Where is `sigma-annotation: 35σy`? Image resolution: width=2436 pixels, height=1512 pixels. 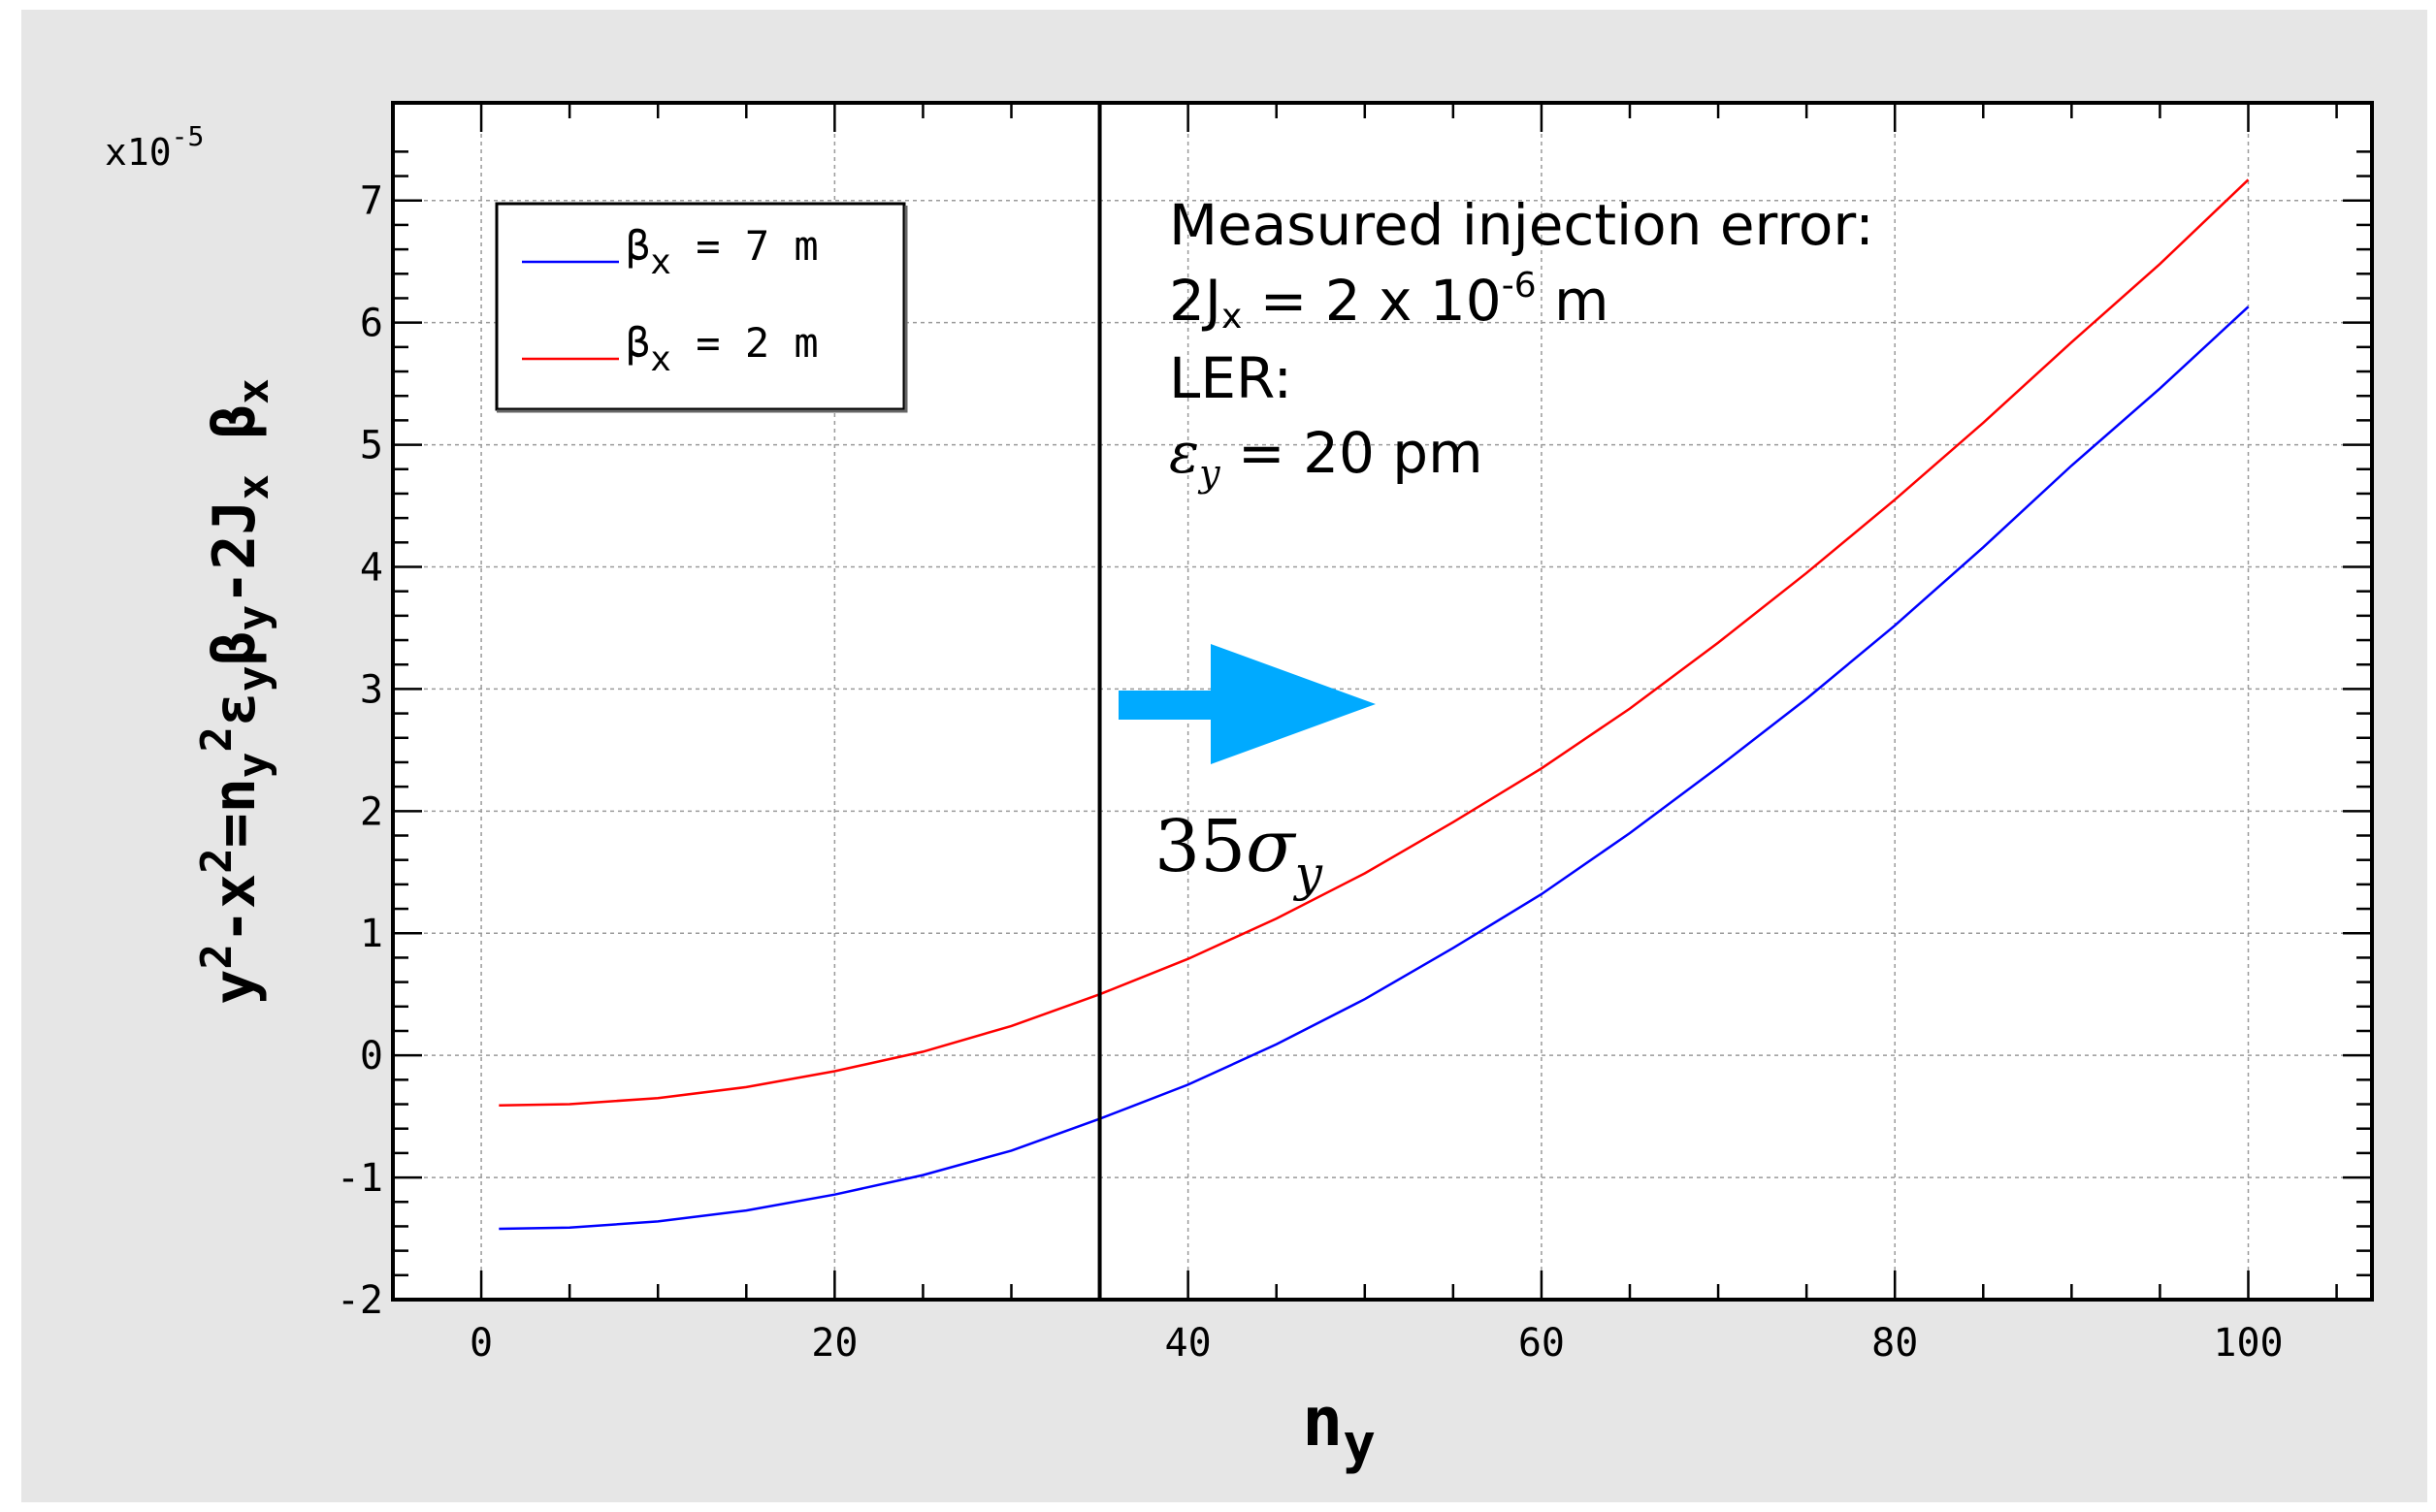 sigma-annotation: 35σy is located at coordinates (1238, 853).